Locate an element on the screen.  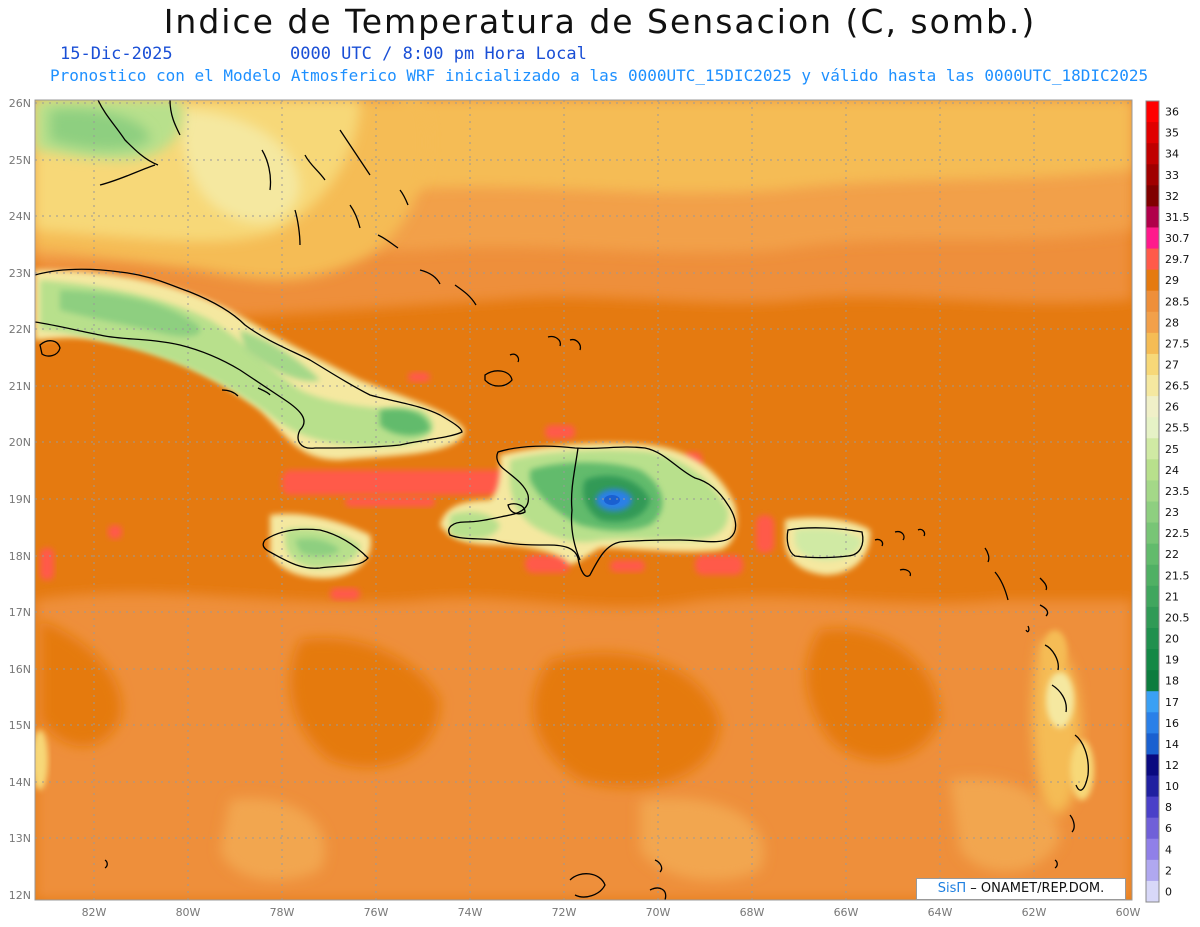
colorbar-label: 24 is located at coordinates (1172, 470).